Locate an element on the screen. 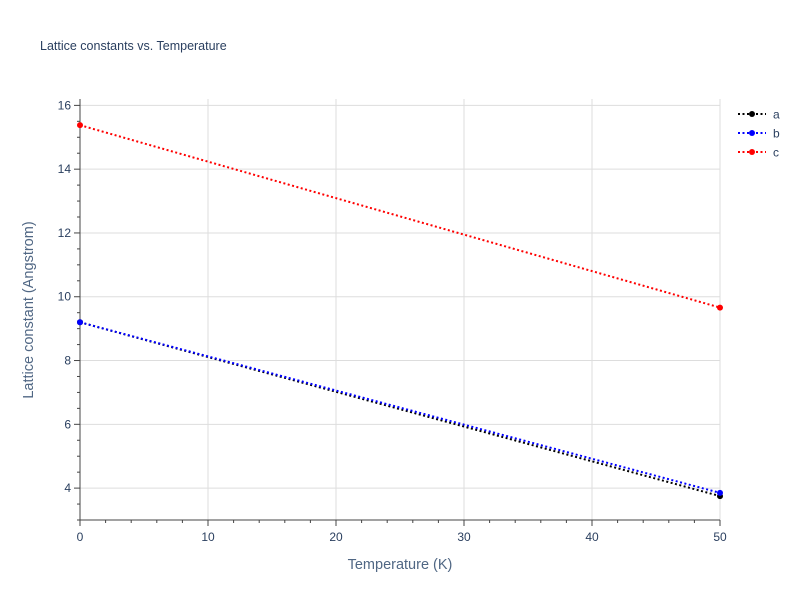  legend-item-b: b is located at coordinates (759, 134).